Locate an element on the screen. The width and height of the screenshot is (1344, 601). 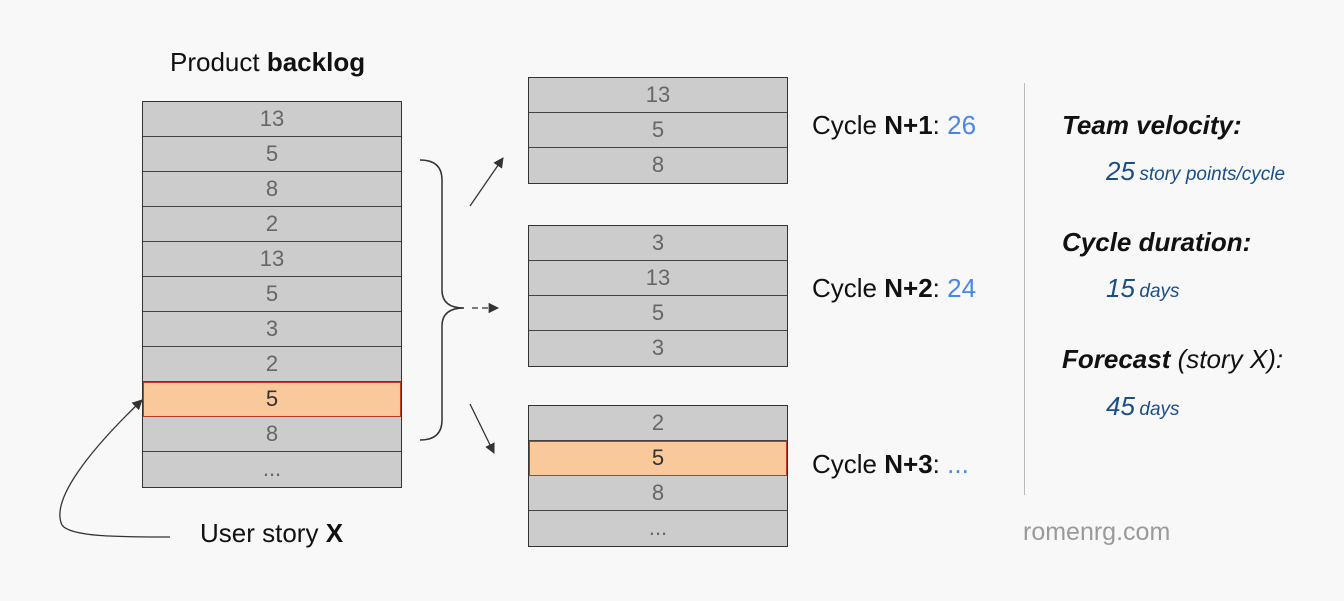
velocity-heading: Team velocity: is located at coordinates (1152, 125).